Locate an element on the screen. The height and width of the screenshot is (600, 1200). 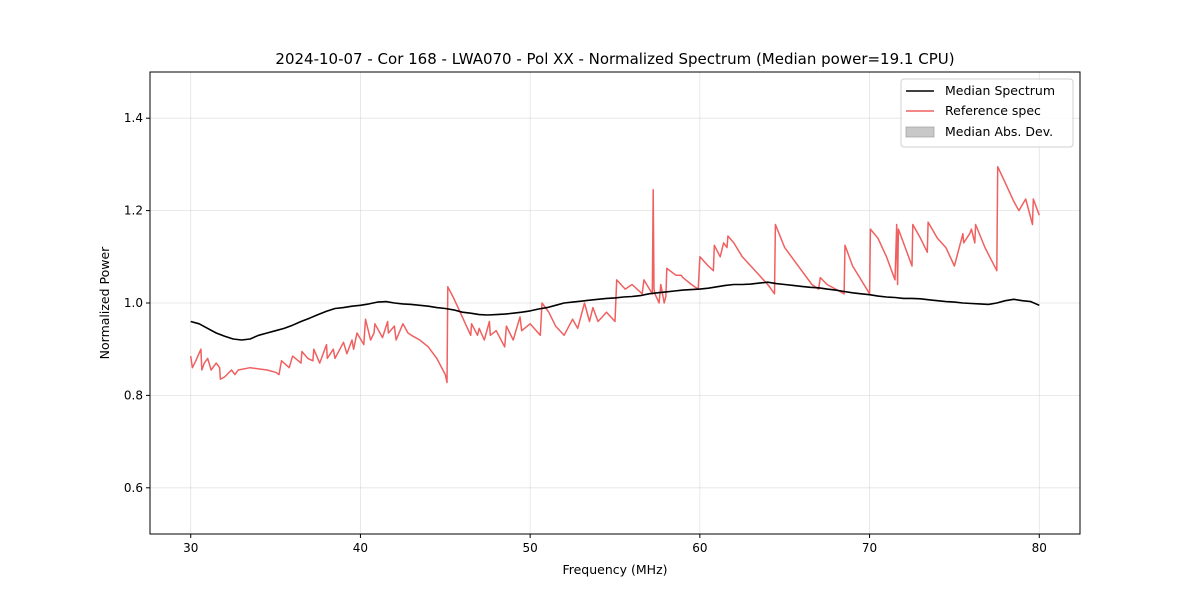
y-tick-label: 0.8 is located at coordinates (133, 395).